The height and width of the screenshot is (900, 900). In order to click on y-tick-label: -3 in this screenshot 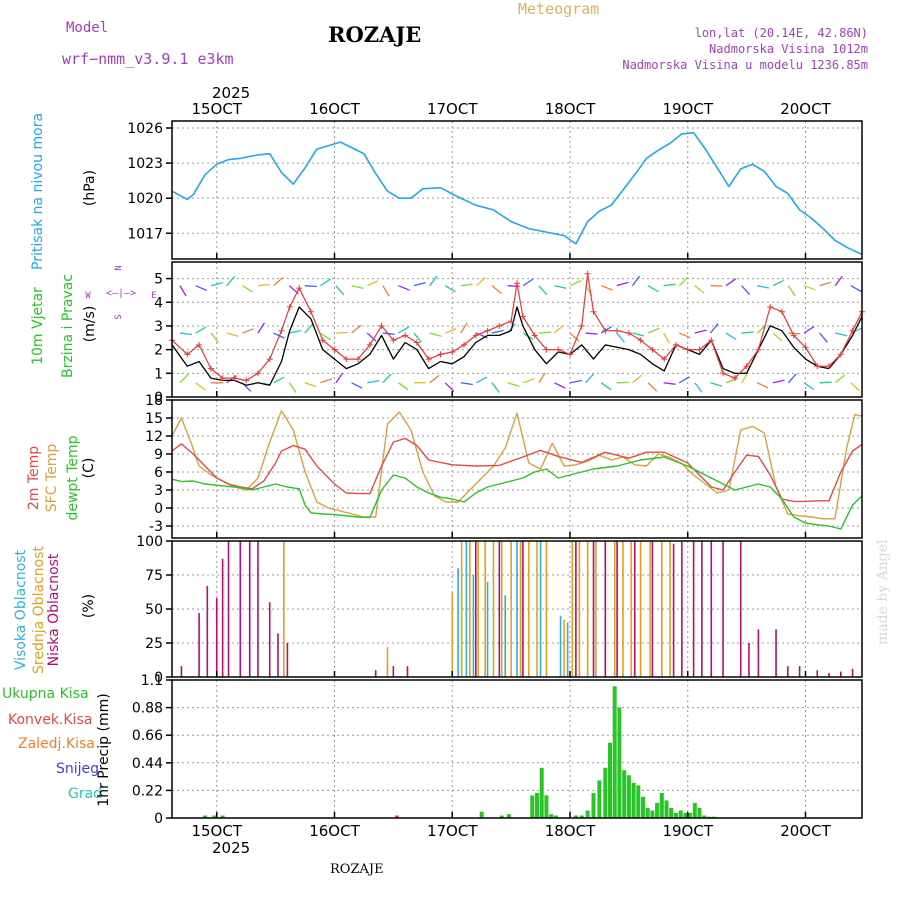, I will do `click(156, 527)`.